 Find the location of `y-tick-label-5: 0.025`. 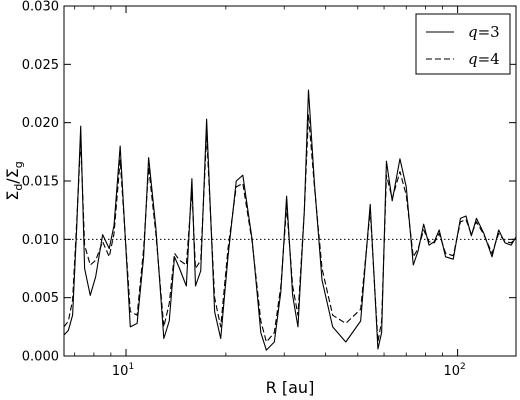

y-tick-label-5: 0.025 is located at coordinates (40, 65).